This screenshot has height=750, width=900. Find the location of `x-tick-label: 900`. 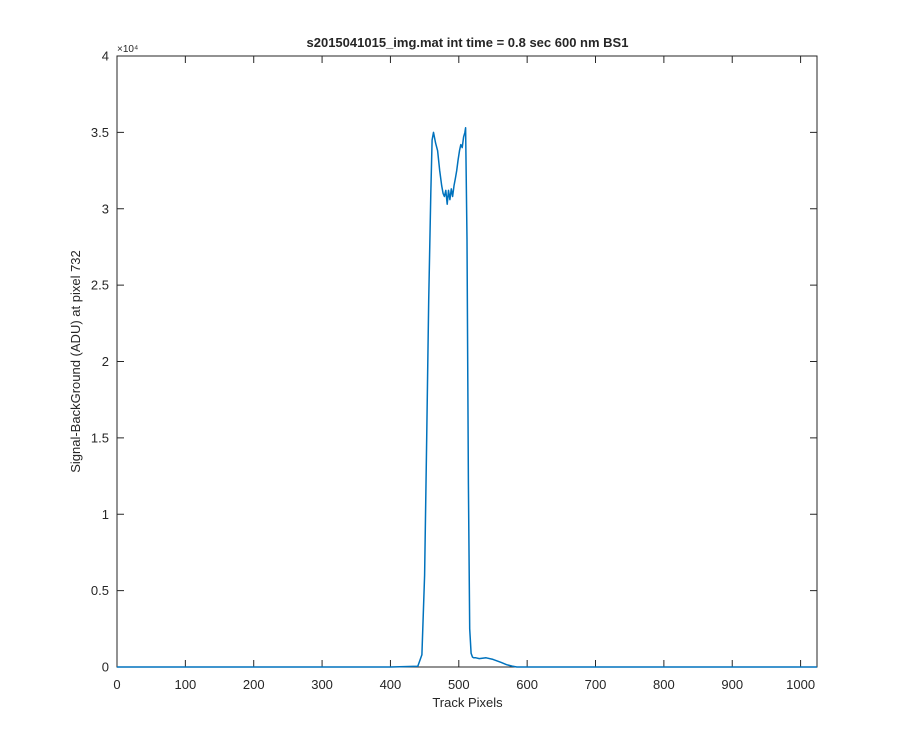

x-tick-label: 900 is located at coordinates (732, 684).